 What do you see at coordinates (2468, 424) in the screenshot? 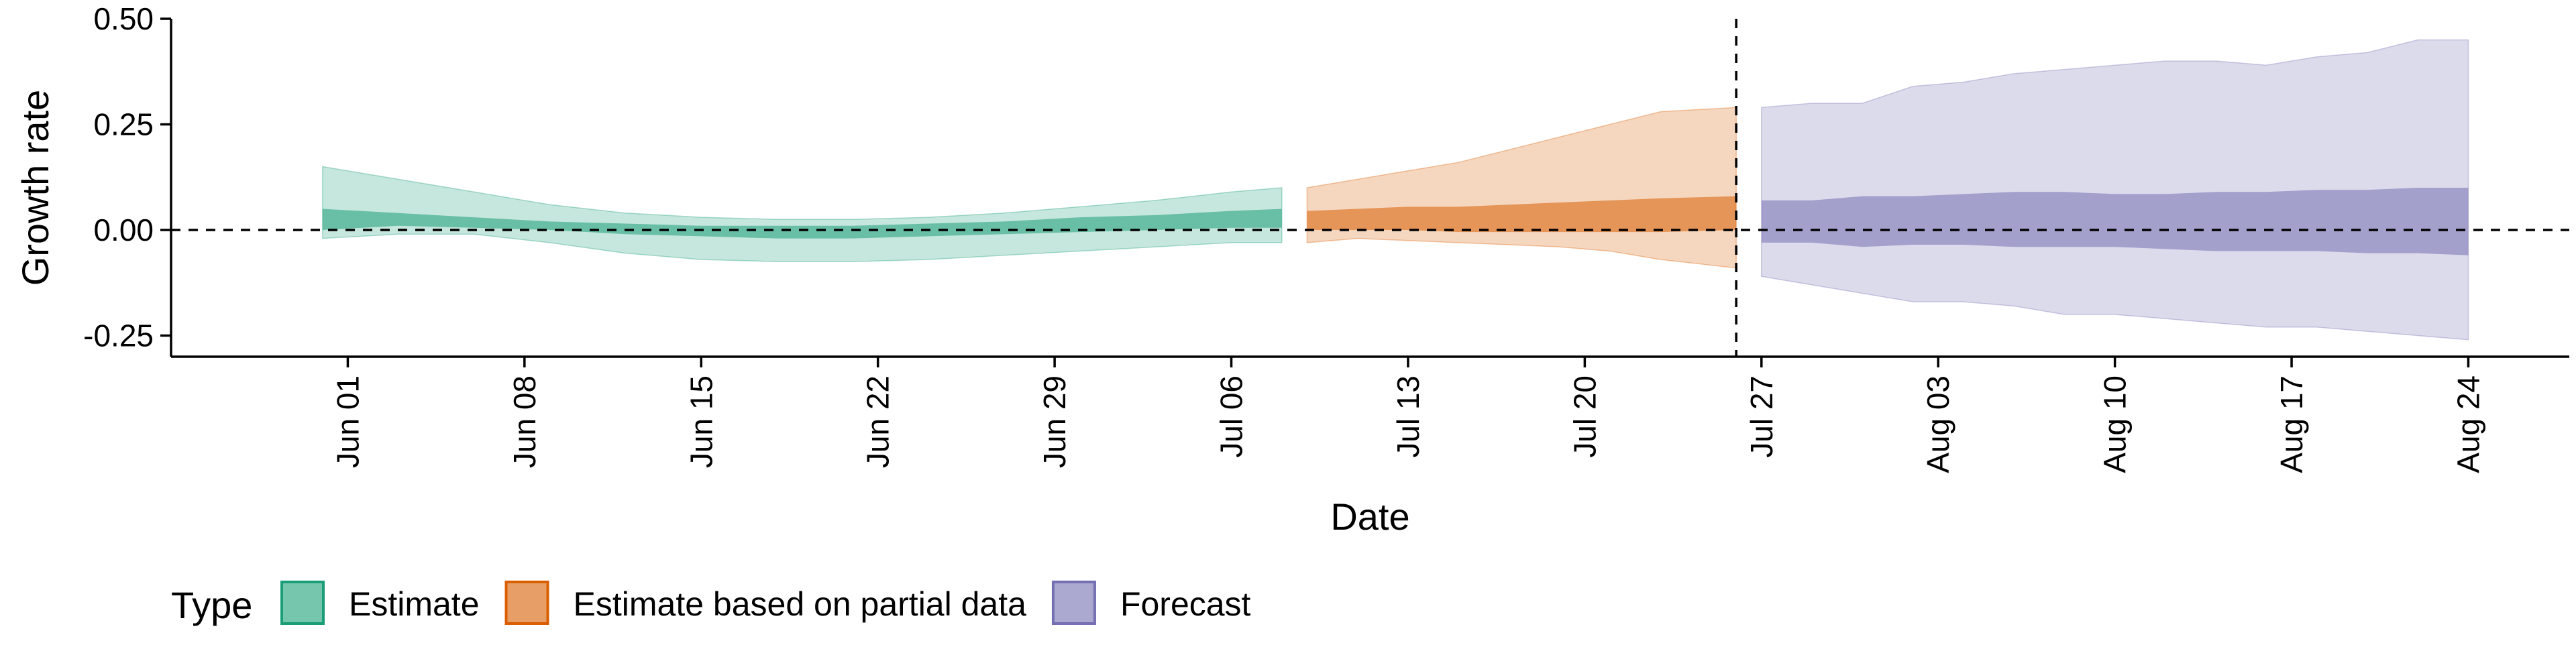
I see `x-tick-label: Aug 24` at bounding box center [2468, 424].